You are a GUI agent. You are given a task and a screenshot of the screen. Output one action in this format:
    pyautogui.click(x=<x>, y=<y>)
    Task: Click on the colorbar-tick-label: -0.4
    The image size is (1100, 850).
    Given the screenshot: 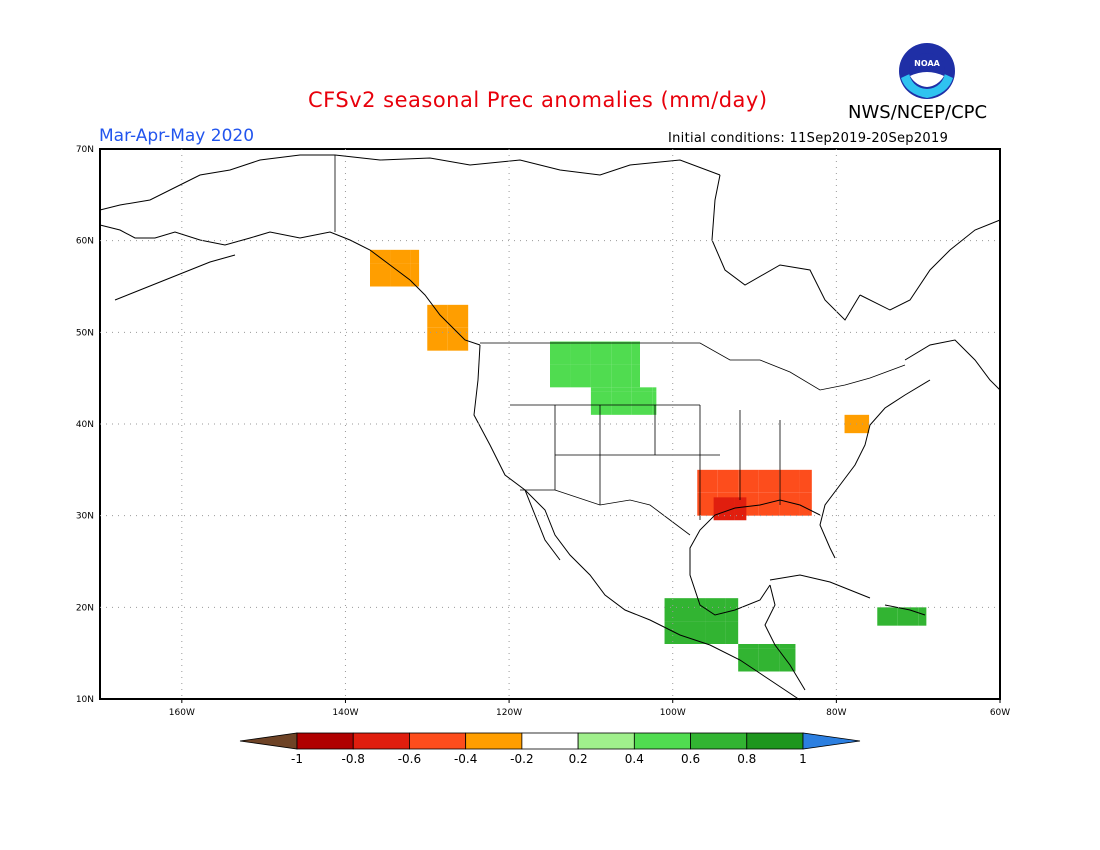 What is the action you would take?
    pyautogui.click(x=465, y=759)
    